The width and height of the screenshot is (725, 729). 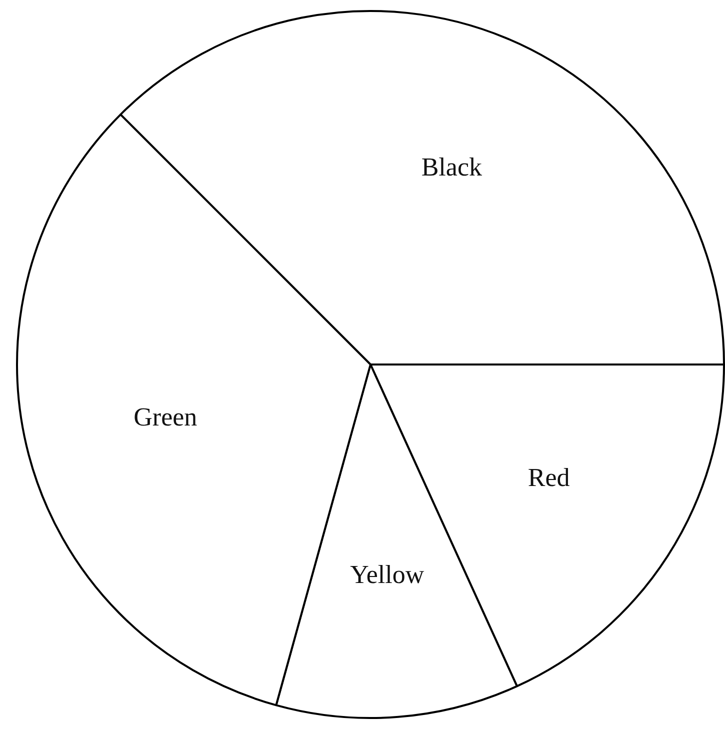 I want to click on slice-label: Black, so click(x=451, y=167).